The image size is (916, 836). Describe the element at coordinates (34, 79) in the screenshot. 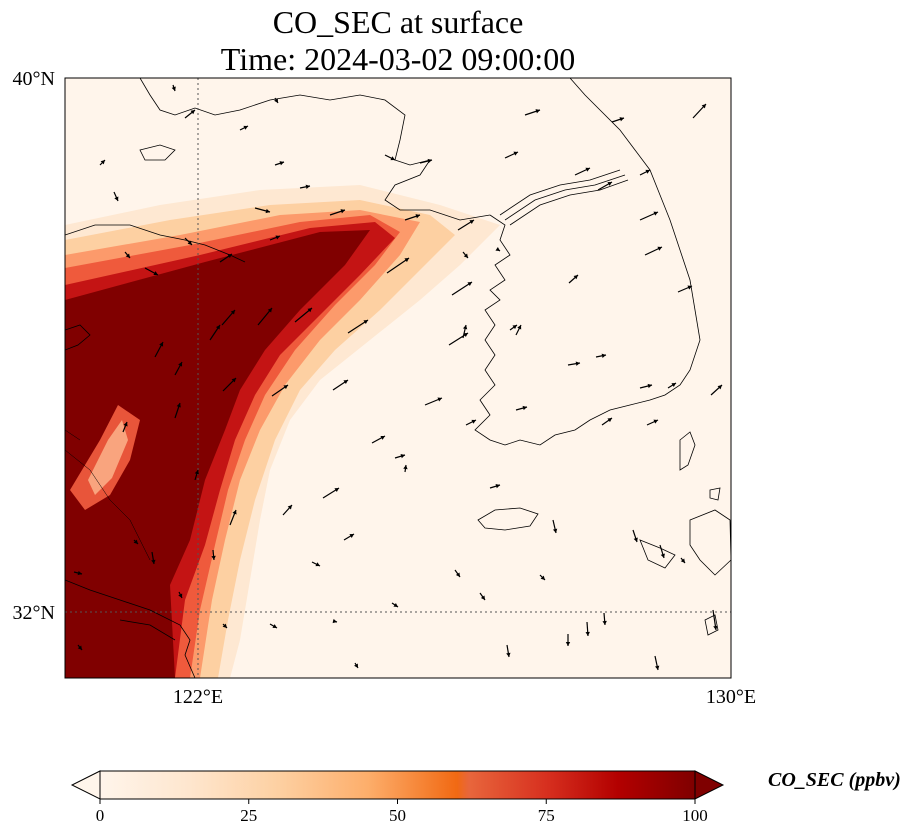

I see `lat-label-40: 40°N` at that location.